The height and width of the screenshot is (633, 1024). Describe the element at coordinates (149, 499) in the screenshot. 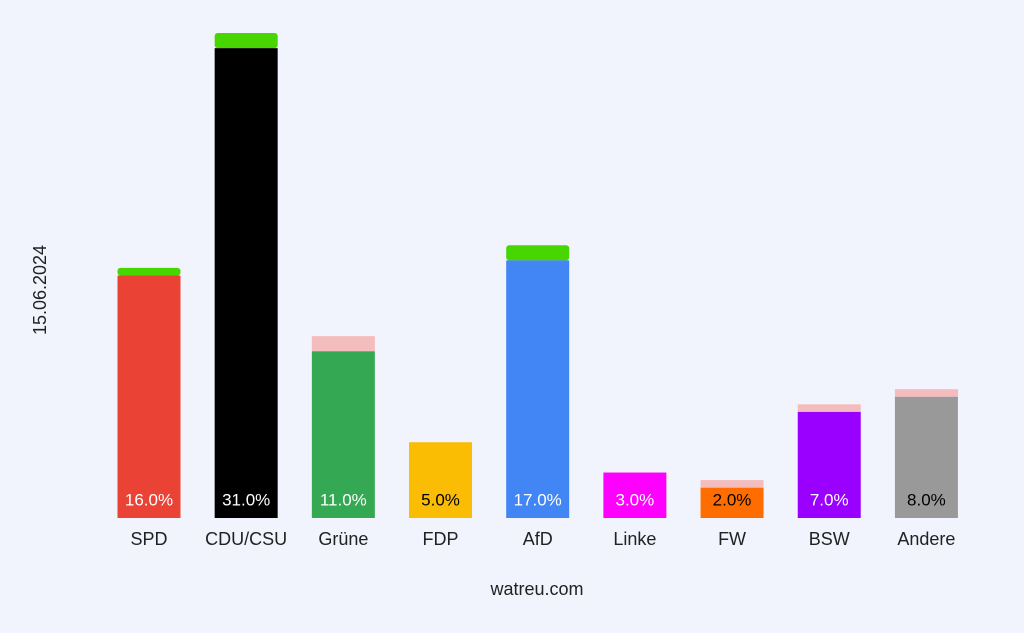

I see `value-label: 16.0%` at that location.